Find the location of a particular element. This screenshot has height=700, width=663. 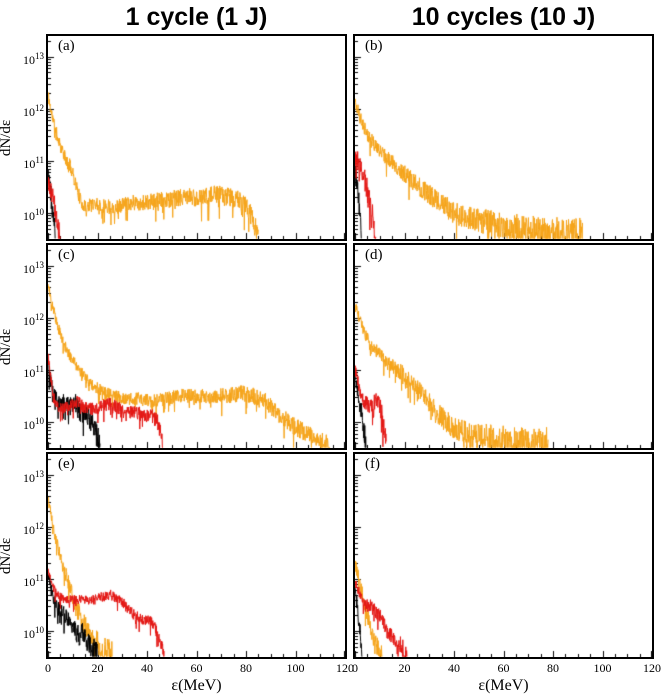

plot-canvas-b is located at coordinates (503, 137).